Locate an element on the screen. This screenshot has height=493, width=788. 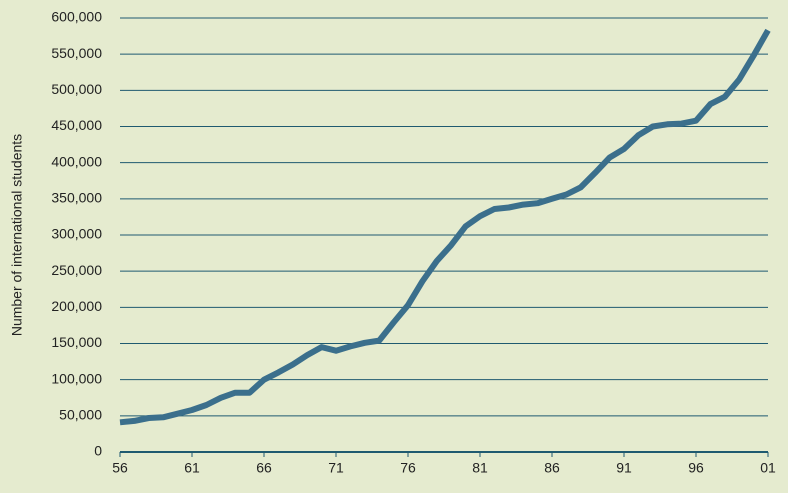
x-tick-label: 76 is located at coordinates (408, 468).